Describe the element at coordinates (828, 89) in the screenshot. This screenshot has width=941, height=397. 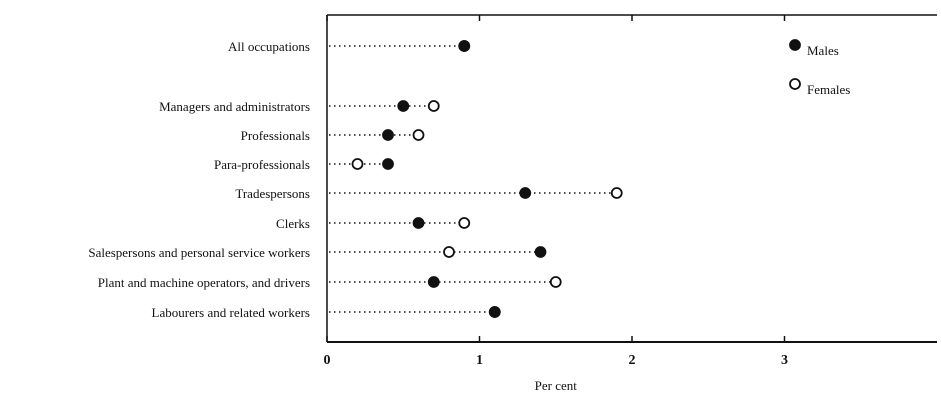
I see `legend-label-females: Females` at that location.